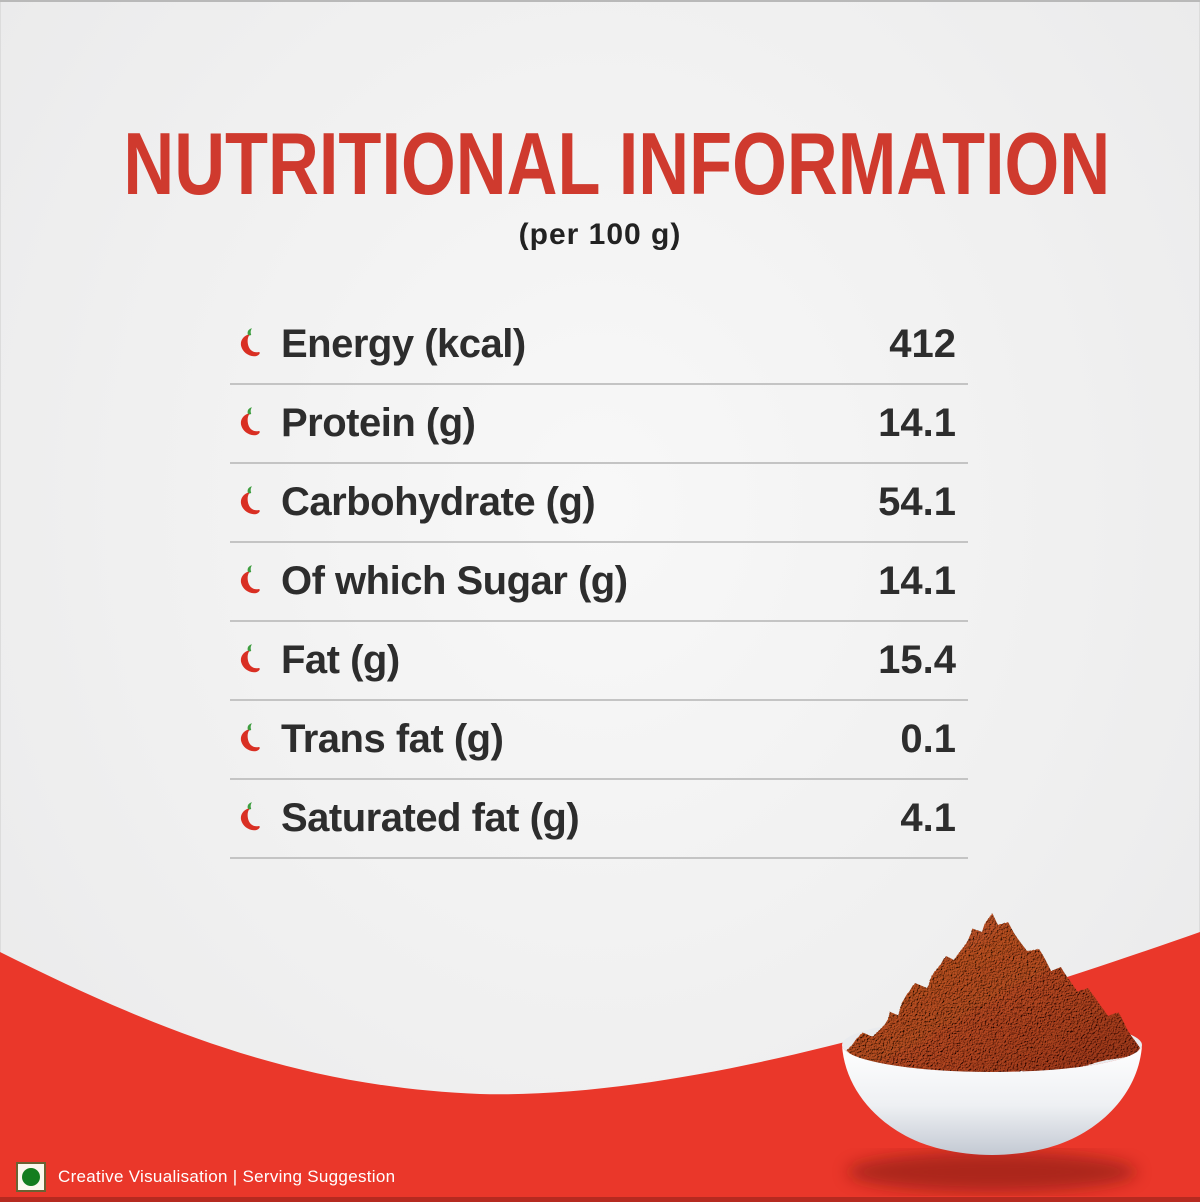 This screenshot has height=1202, width=1200. I want to click on table-row: Trans fat (g) 0.1, so click(599, 740).